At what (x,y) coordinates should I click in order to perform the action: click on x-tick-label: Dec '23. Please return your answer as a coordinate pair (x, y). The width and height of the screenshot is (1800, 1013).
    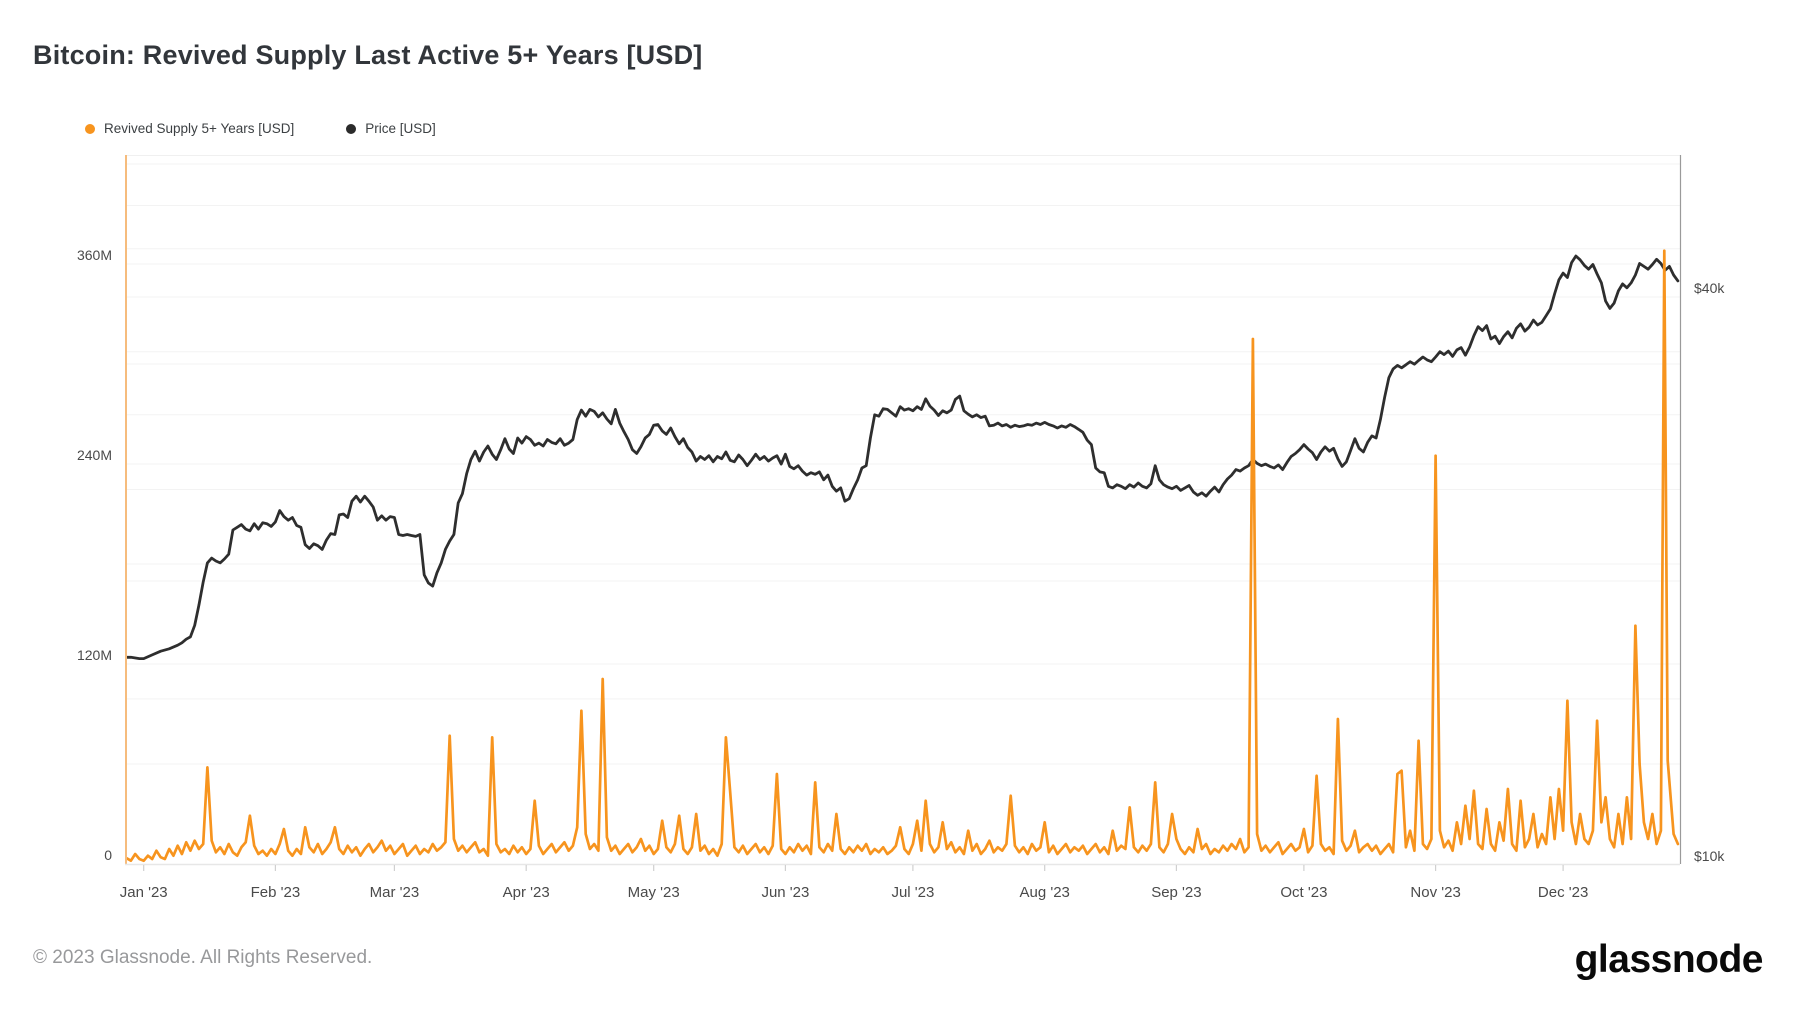
    Looking at the image, I should click on (1563, 892).